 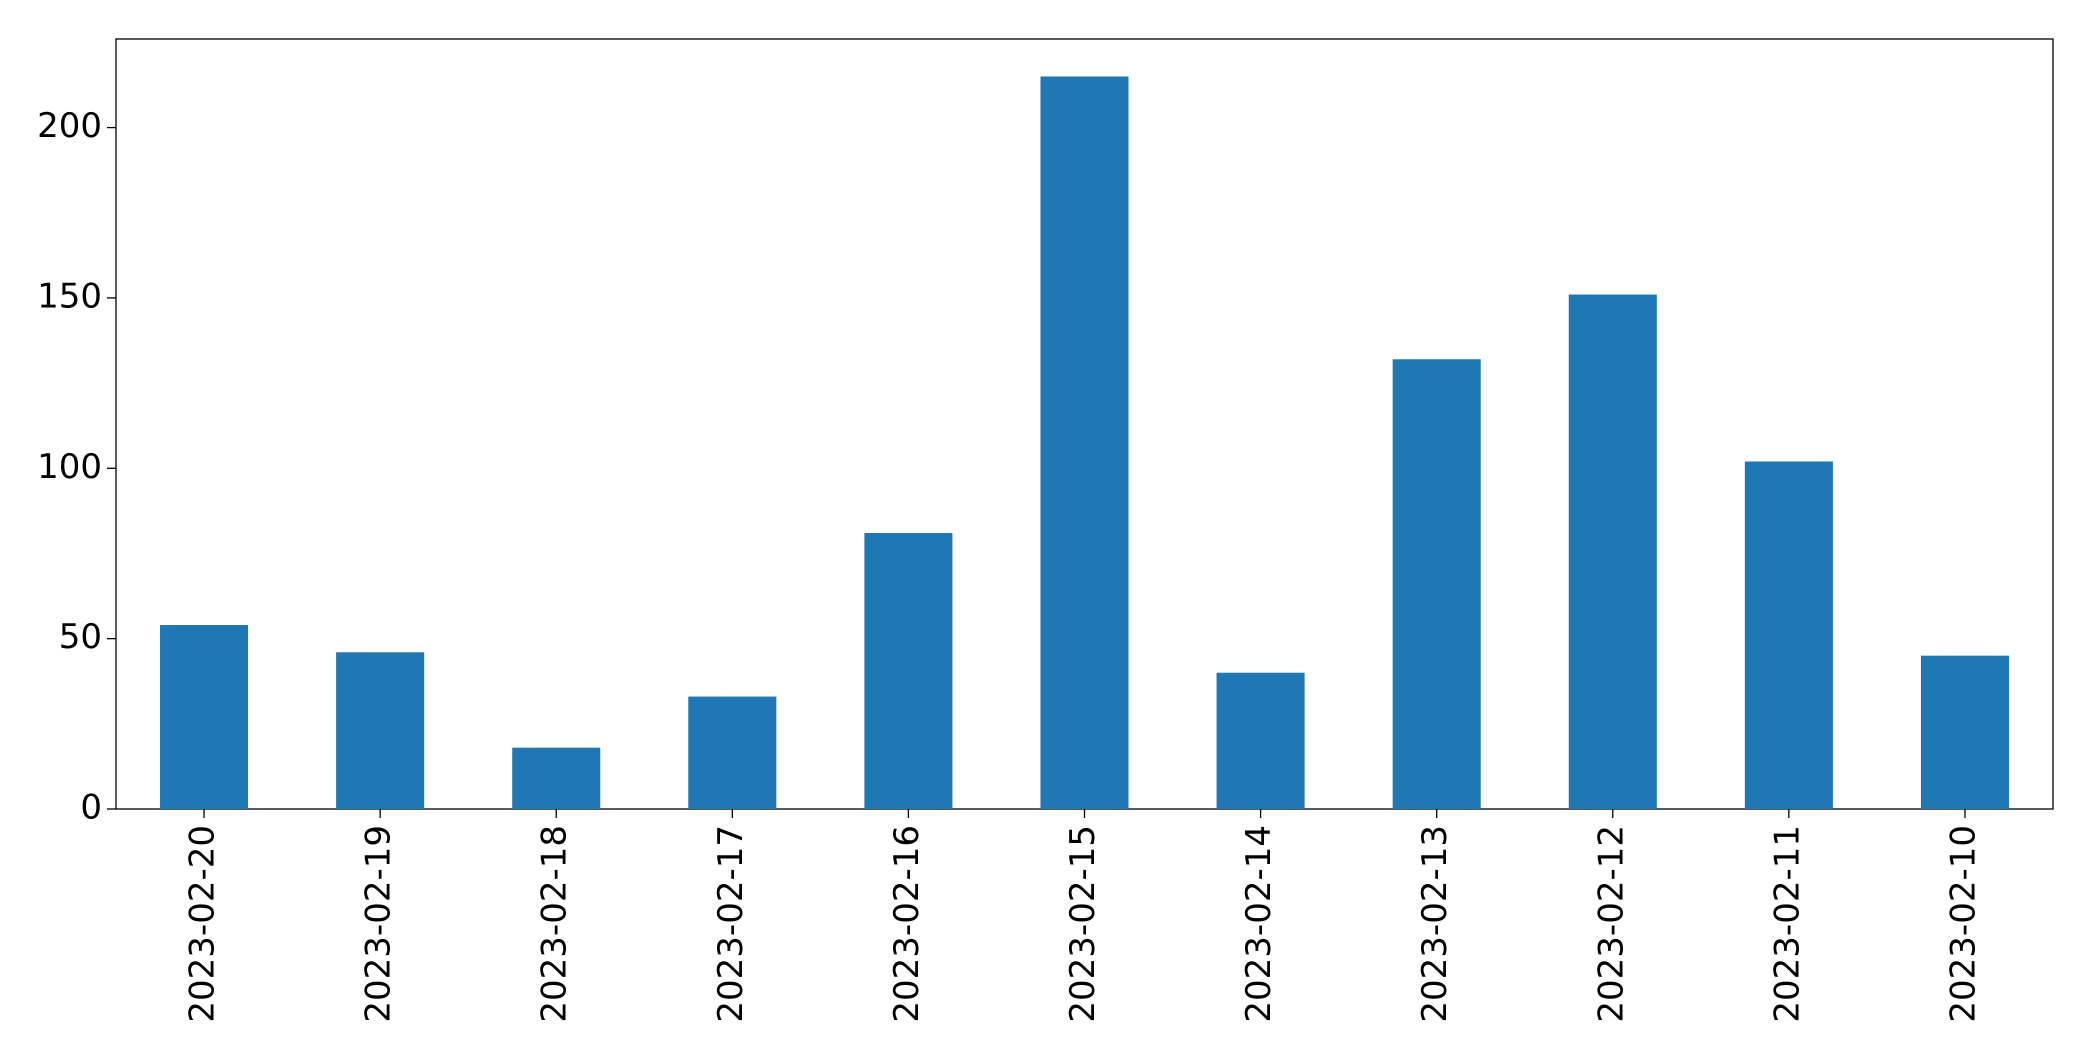 What do you see at coordinates (80, 637) in the screenshot?
I see `y-tick-label: 50` at bounding box center [80, 637].